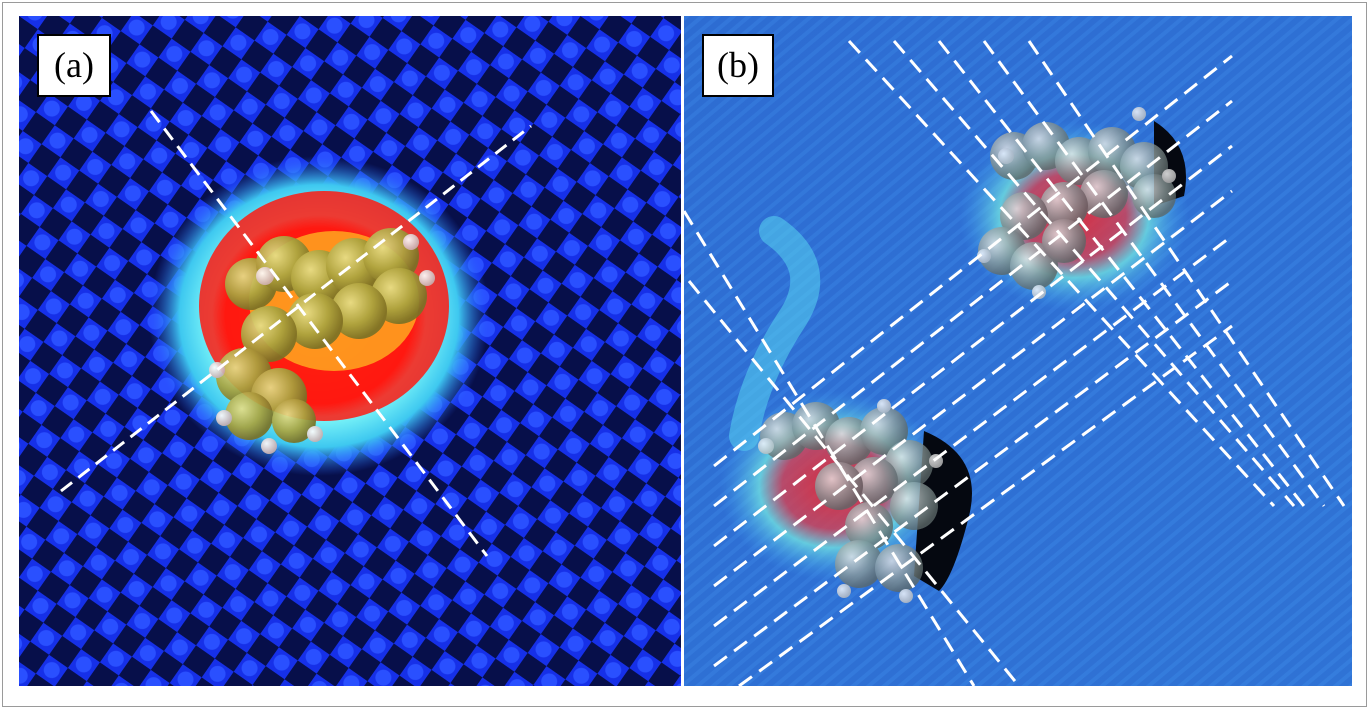 The image size is (1371, 711). Describe the element at coordinates (322, 341) in the screenshot. I see `molecule-model` at that location.